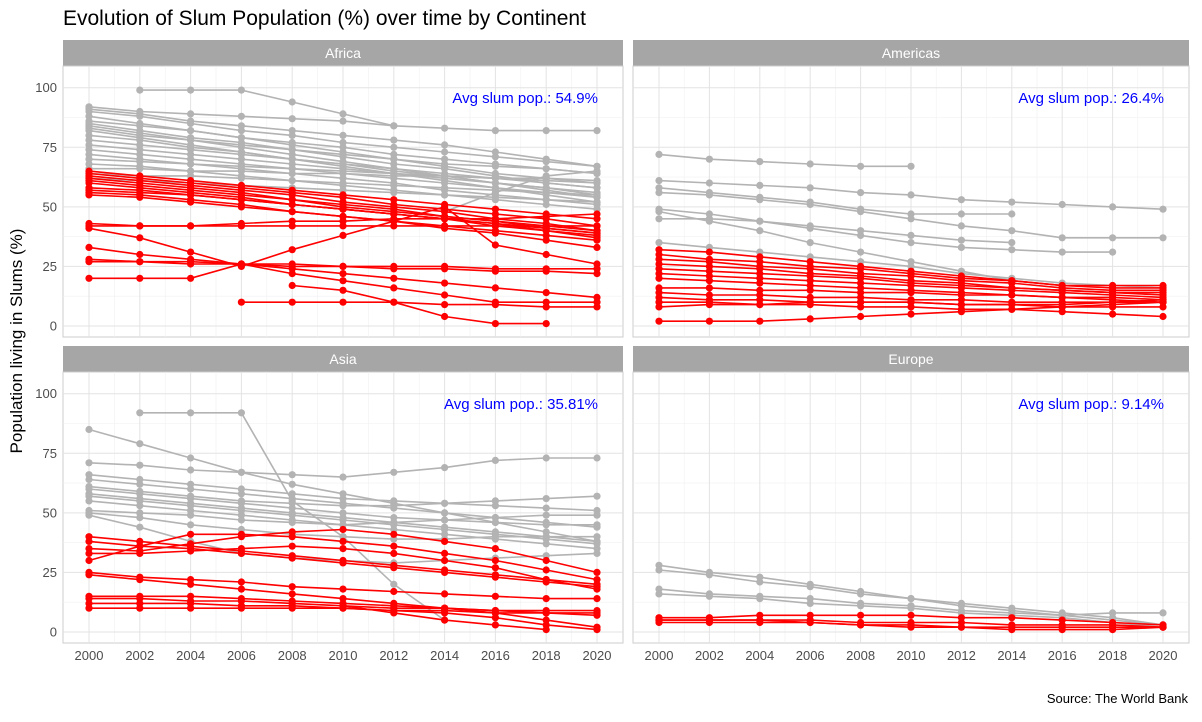 Image resolution: width=1202 pixels, height=722 pixels. I want to click on average-annotation: Avg slum pop.: 54.9%, so click(525, 98).